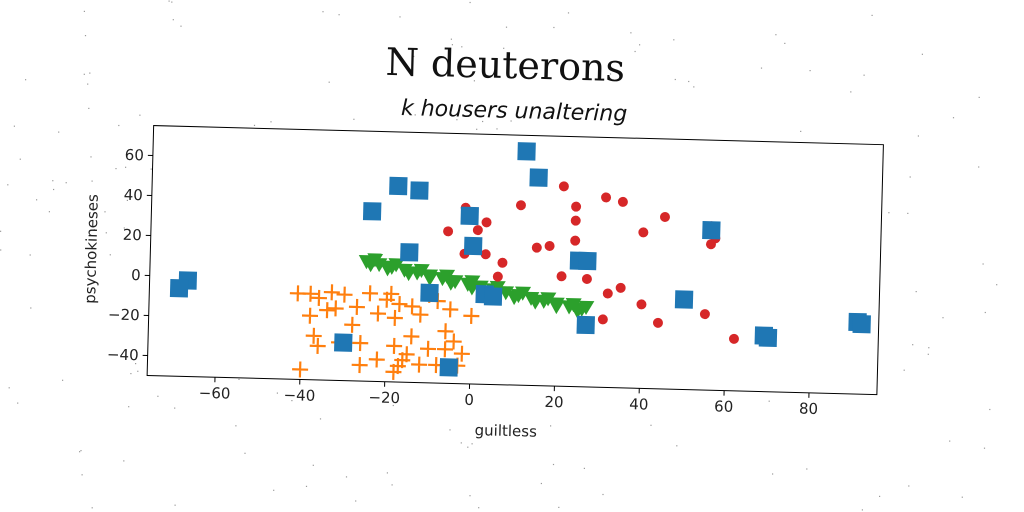 The height and width of the screenshot is (512, 1024). I want to click on y-tick-label: 20, so click(132, 235).